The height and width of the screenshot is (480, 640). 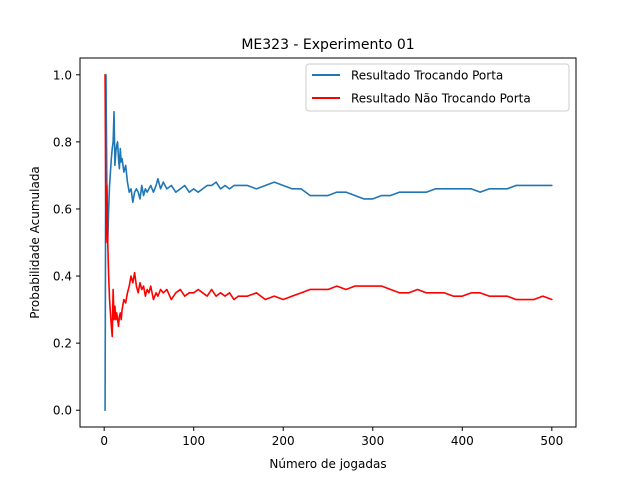 I want to click on x-tick-label: 300, so click(x=372, y=441).